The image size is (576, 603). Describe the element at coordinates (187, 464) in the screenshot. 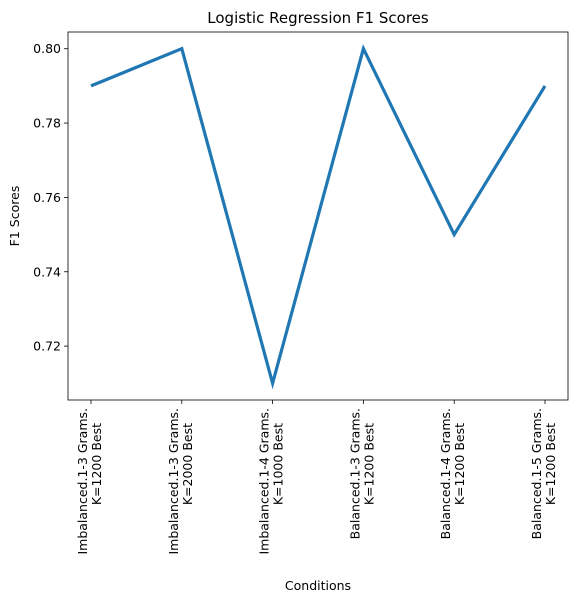

I see `x-tick-label-line: K=2000 Best` at that location.